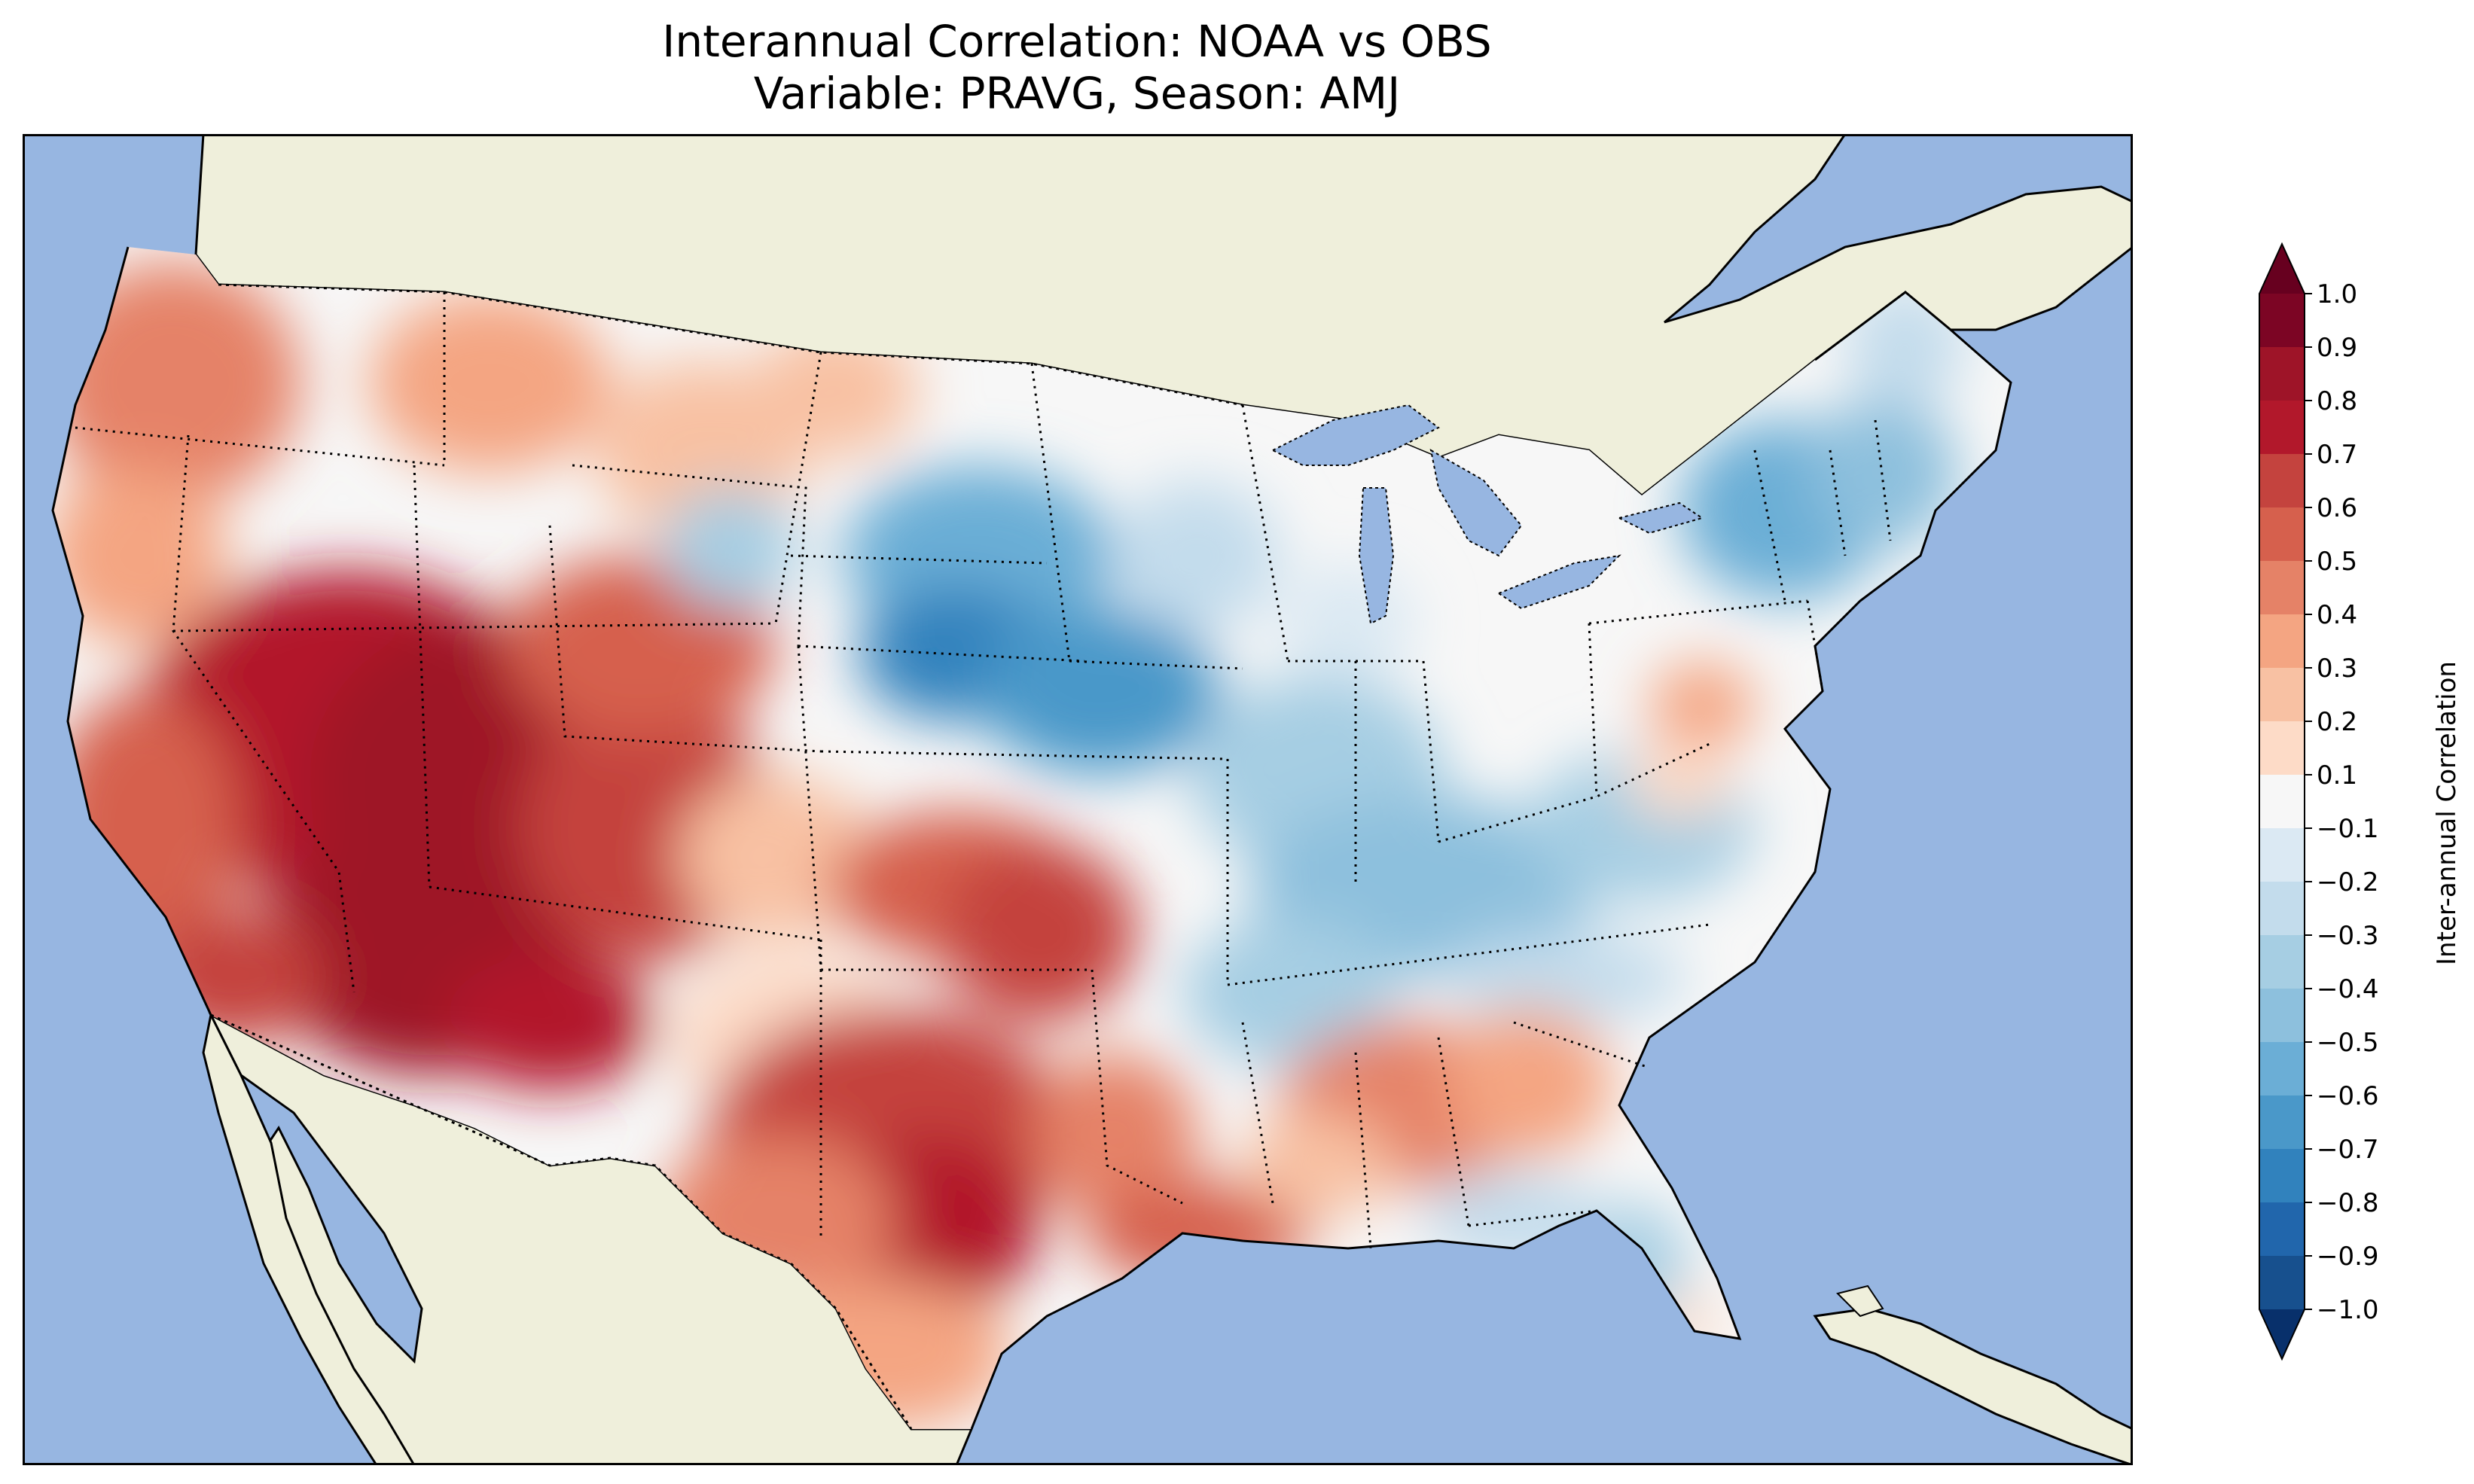  What do you see at coordinates (309, 1238) in the screenshot?
I see `baja-california` at bounding box center [309, 1238].